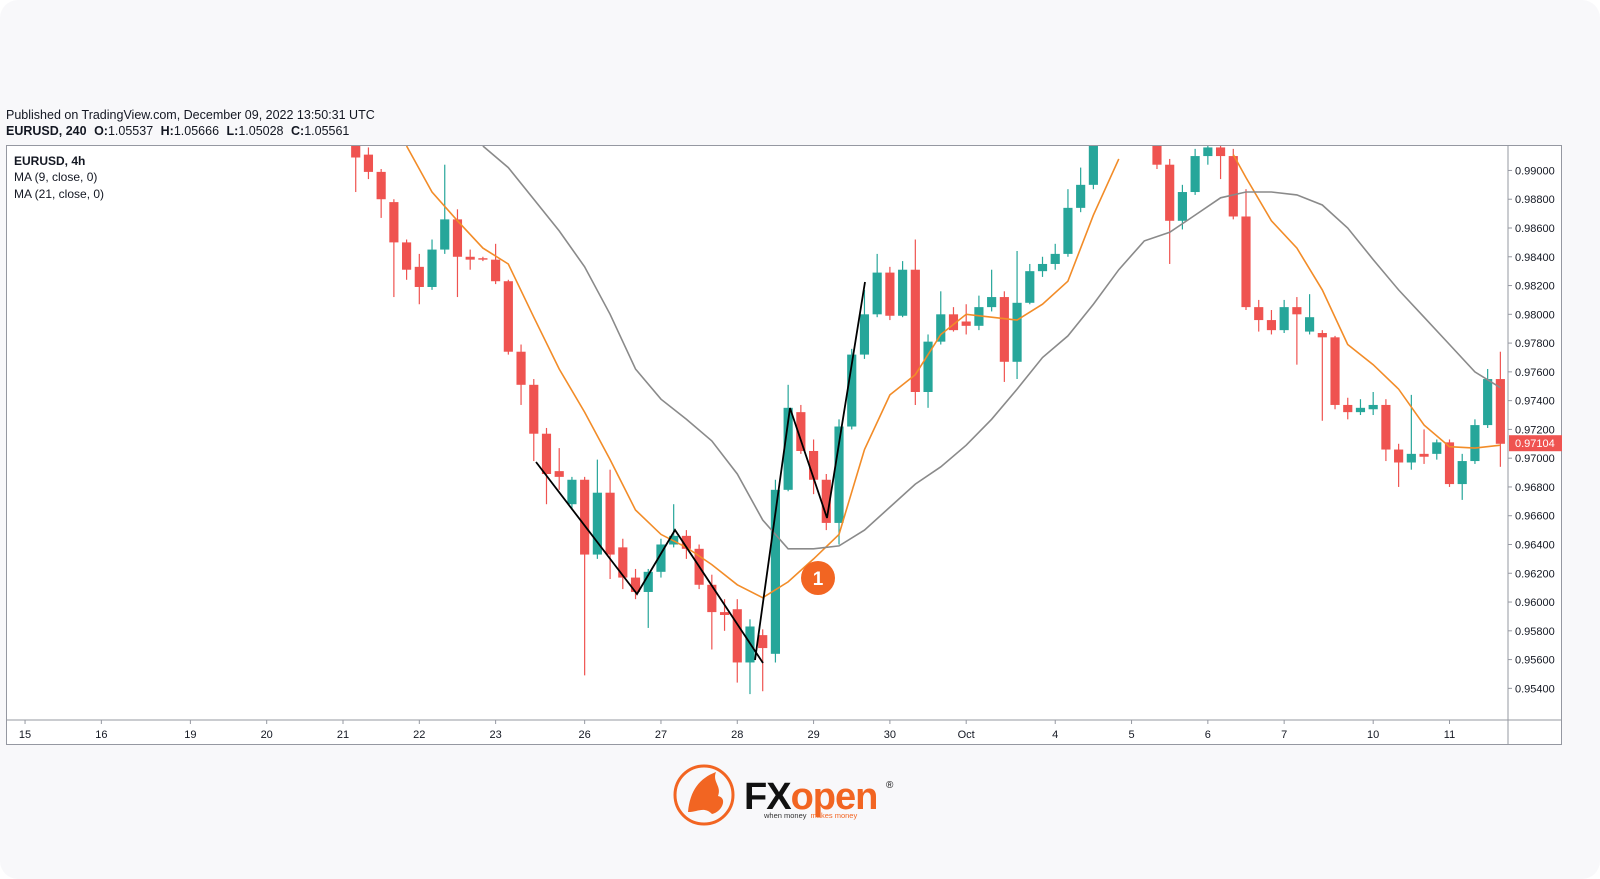 This screenshot has width=1600, height=879. I want to click on x-tick-label: 28, so click(737, 735).